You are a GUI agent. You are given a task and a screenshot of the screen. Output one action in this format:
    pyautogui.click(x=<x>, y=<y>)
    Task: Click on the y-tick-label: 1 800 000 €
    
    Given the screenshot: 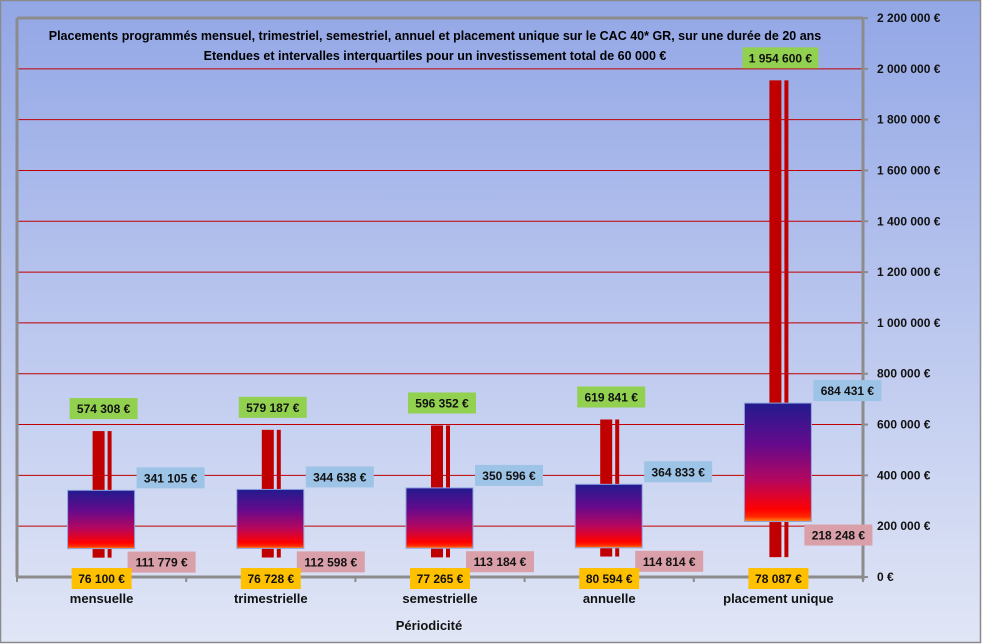 What is the action you would take?
    pyautogui.click(x=909, y=120)
    